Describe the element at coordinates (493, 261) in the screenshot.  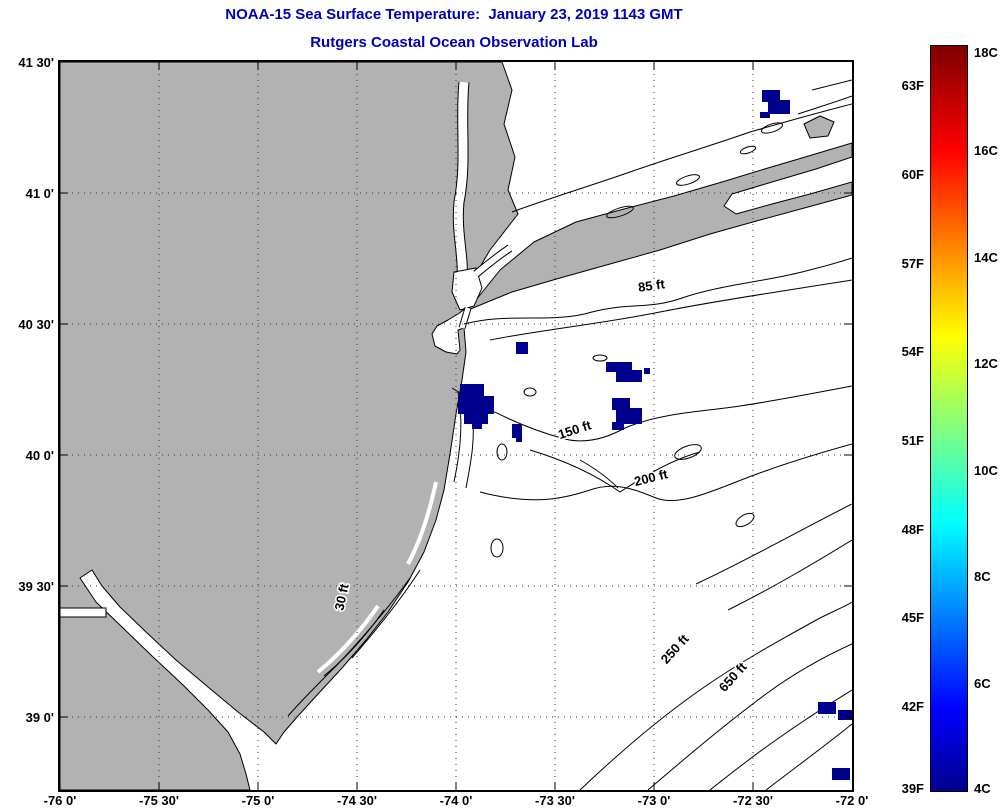
I see `east-river` at that location.